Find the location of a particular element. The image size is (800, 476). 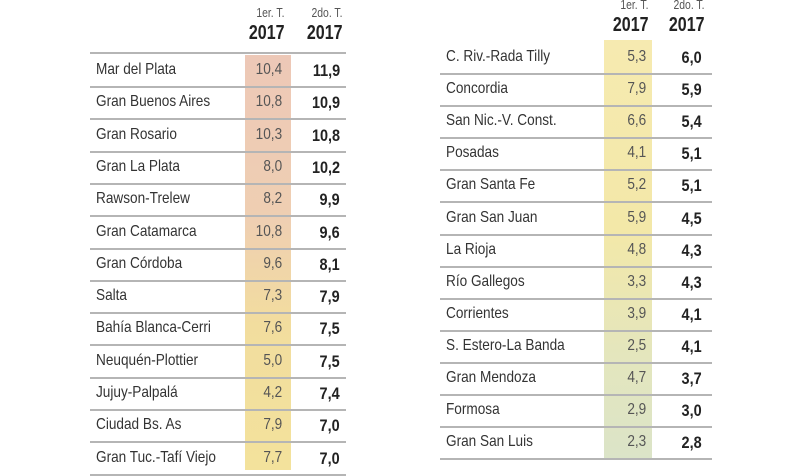

first-quarter-value: 7,7 is located at coordinates (272, 457).